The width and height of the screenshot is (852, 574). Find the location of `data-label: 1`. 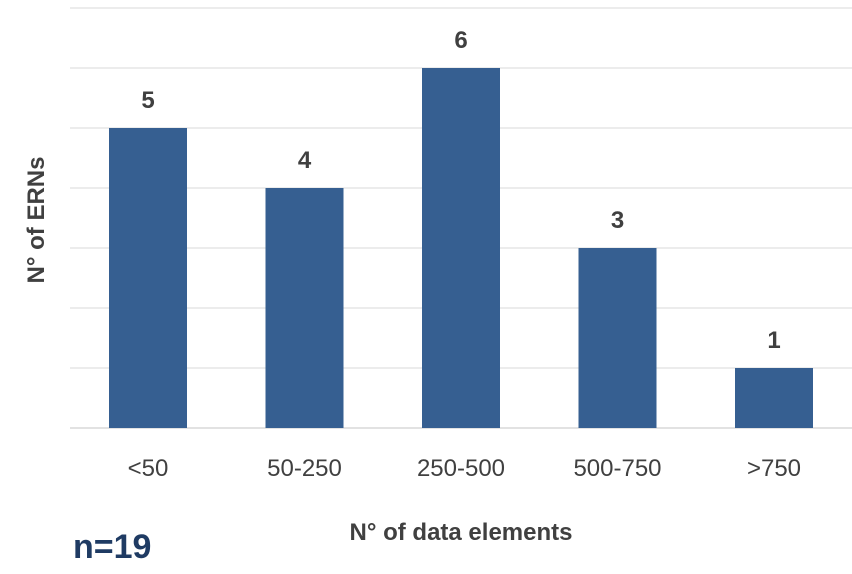

data-label: 1 is located at coordinates (773, 340).